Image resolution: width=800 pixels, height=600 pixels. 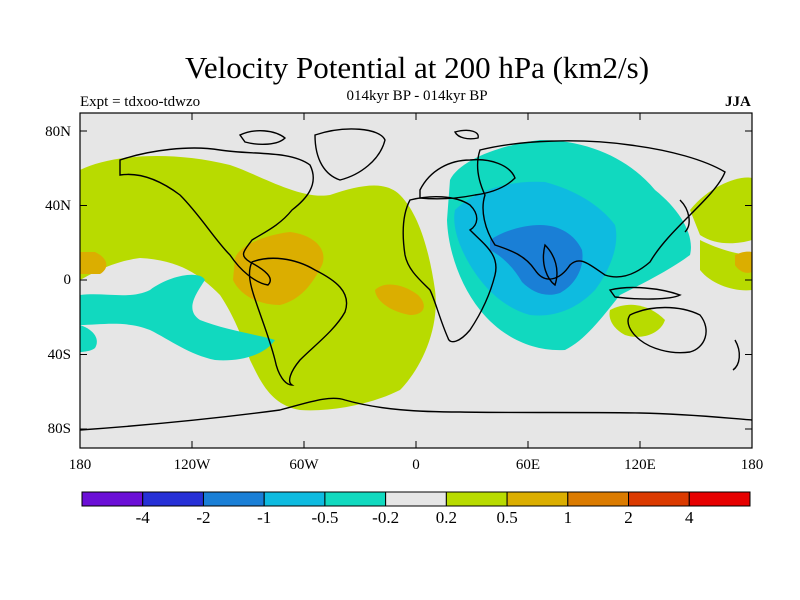 I want to click on lon-label-0: 0, so click(x=416, y=465).